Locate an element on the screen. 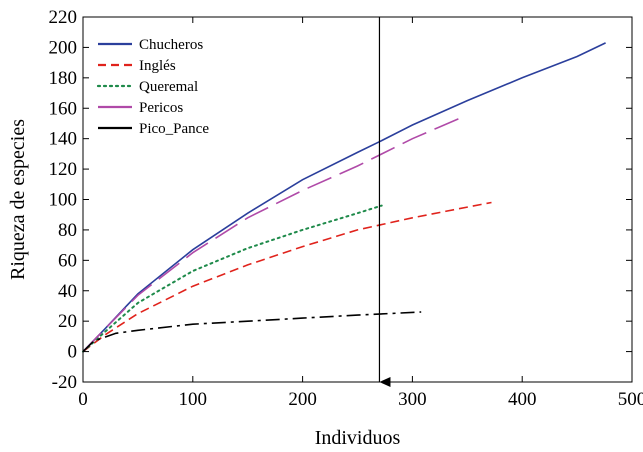  legend-label: Inglés is located at coordinates (157, 66).